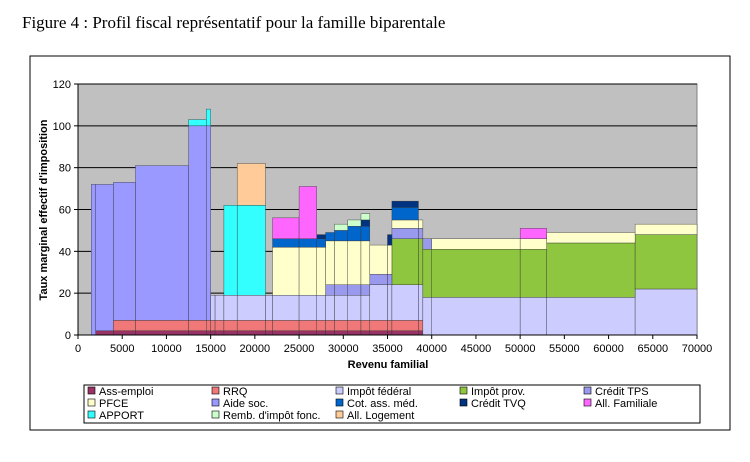 The height and width of the screenshot is (462, 750). I want to click on legend-label: Aide soc., so click(245, 404).